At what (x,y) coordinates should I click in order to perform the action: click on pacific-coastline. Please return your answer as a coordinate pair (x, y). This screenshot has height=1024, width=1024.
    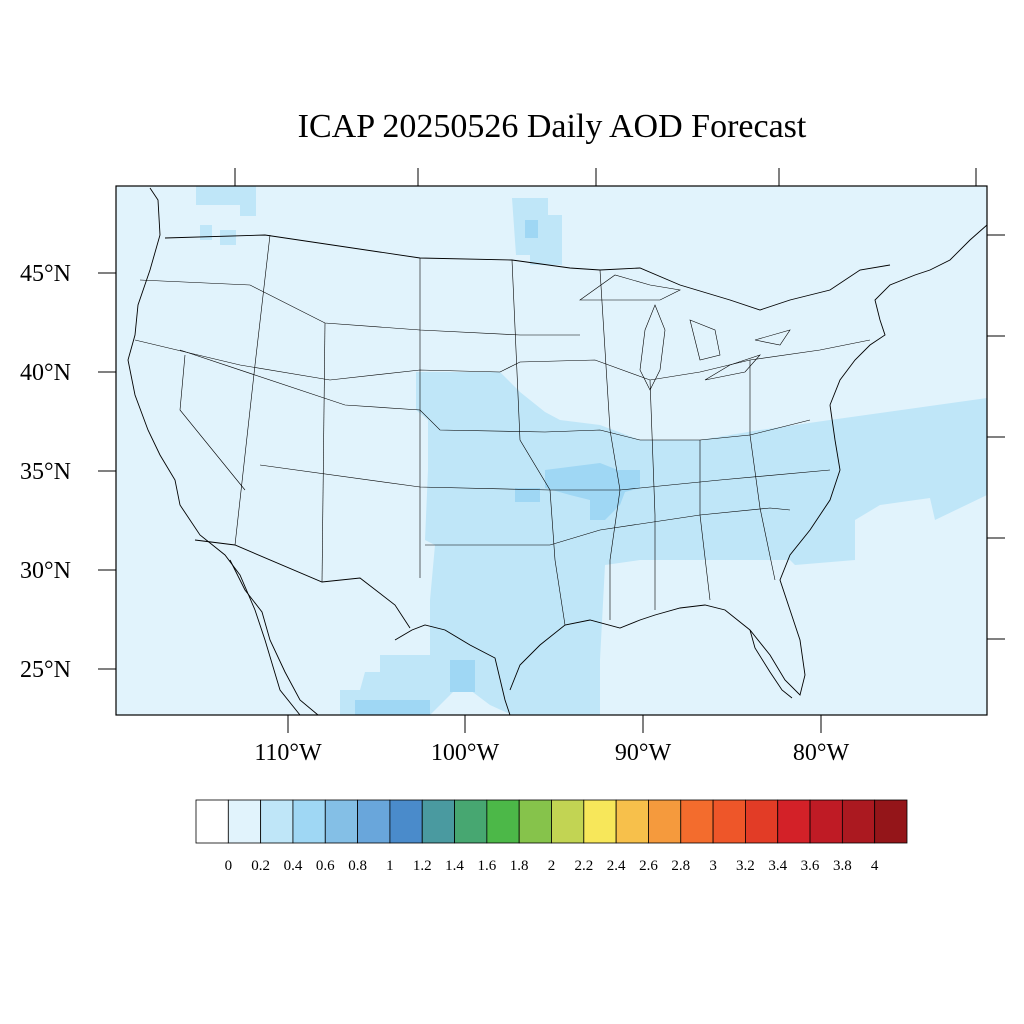
    Looking at the image, I should click on (214, 451).